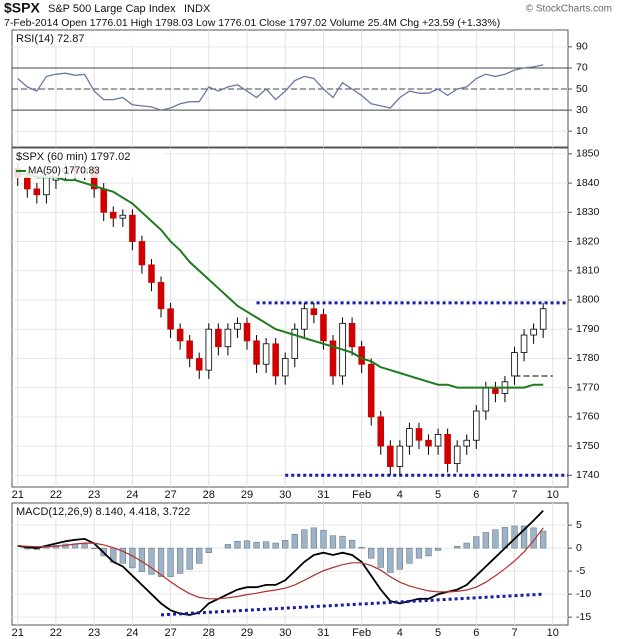  Describe the element at coordinates (579, 548) in the screenshot. I see `y-tick-label: 0` at that location.